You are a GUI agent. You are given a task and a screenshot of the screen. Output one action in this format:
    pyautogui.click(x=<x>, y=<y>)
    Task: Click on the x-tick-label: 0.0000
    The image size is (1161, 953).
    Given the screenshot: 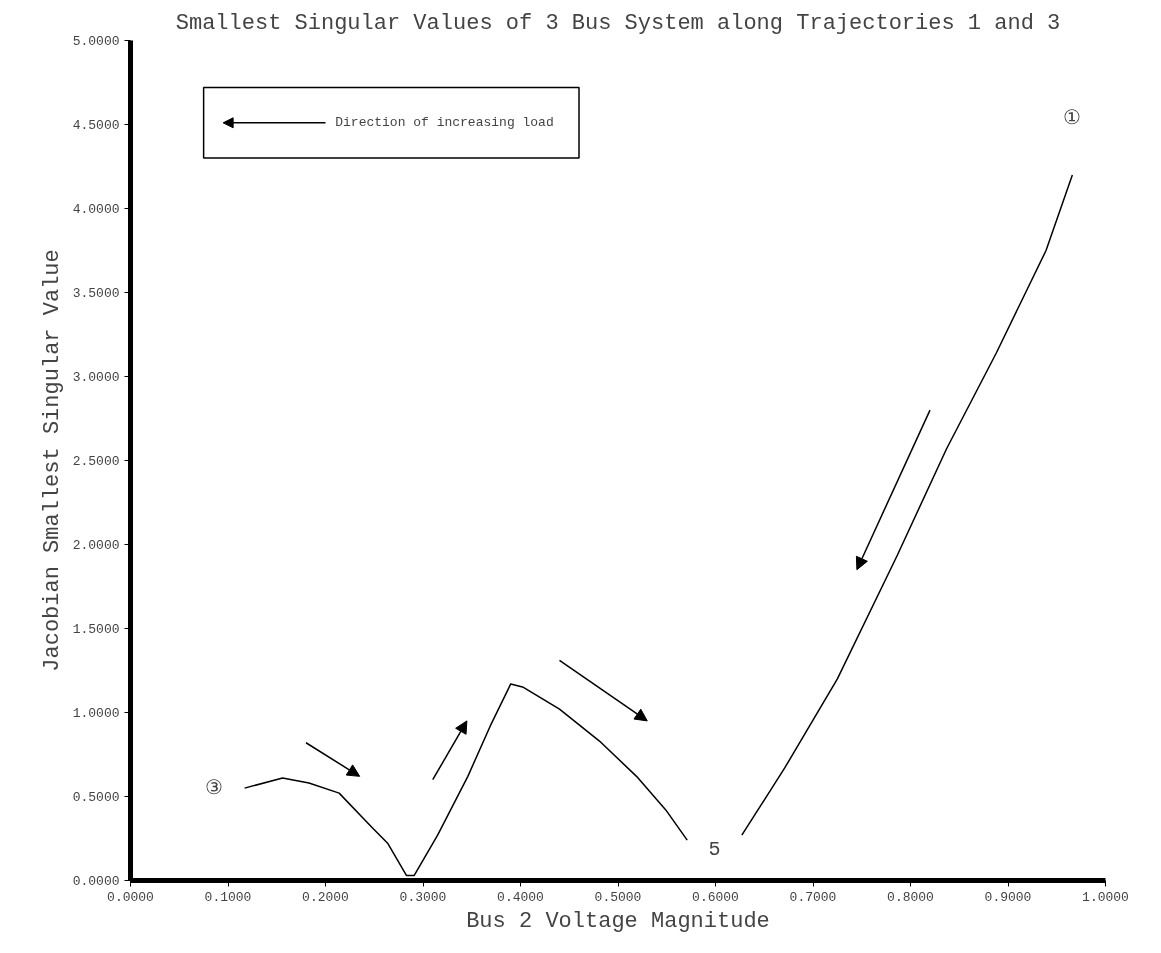 What is the action you would take?
    pyautogui.click(x=130, y=897)
    